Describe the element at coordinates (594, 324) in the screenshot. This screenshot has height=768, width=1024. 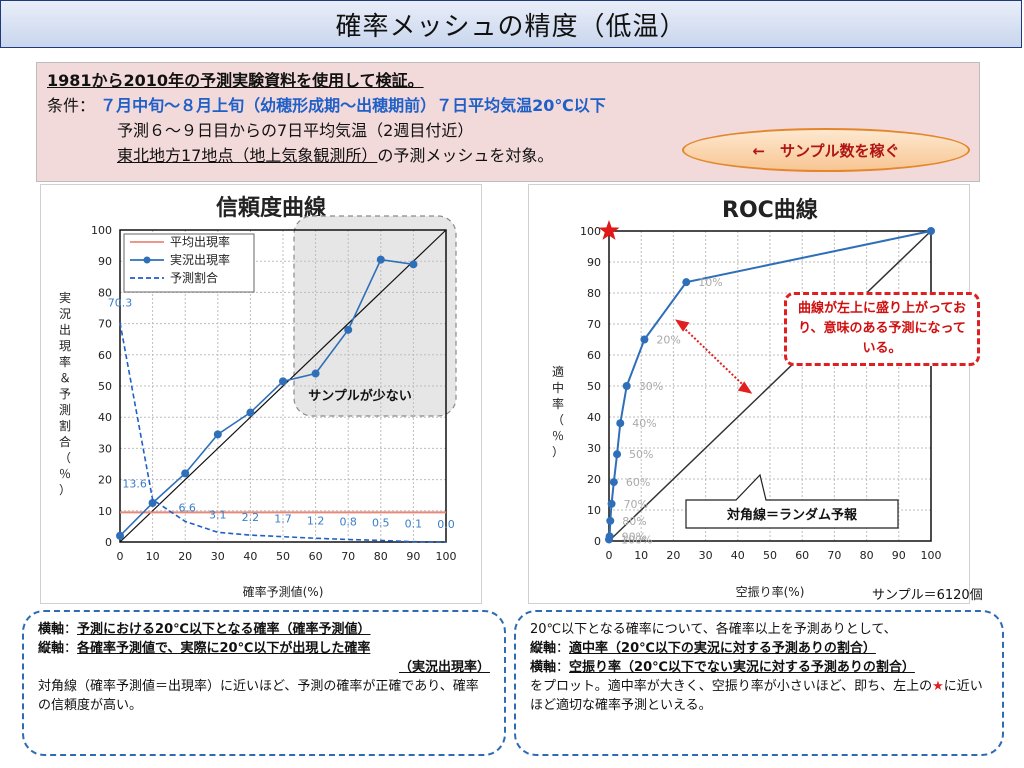
I see `roc-ytick-label: 70` at that location.